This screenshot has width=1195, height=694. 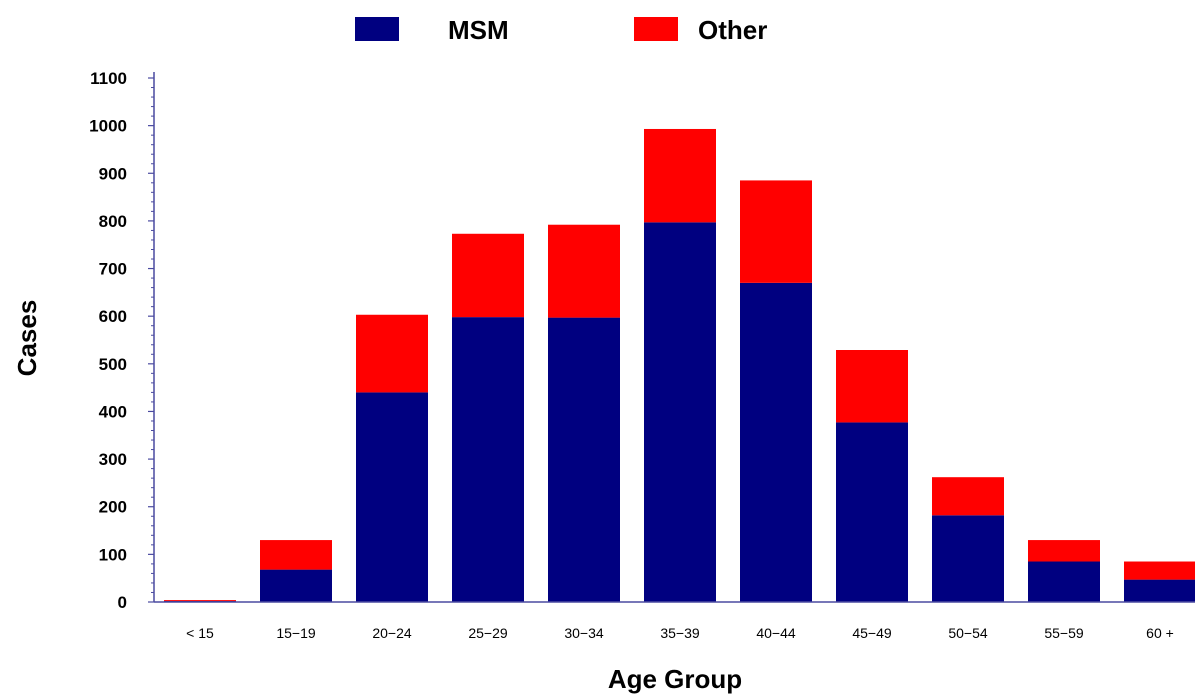 I want to click on y-tick-label: 700, so click(x=113, y=269).